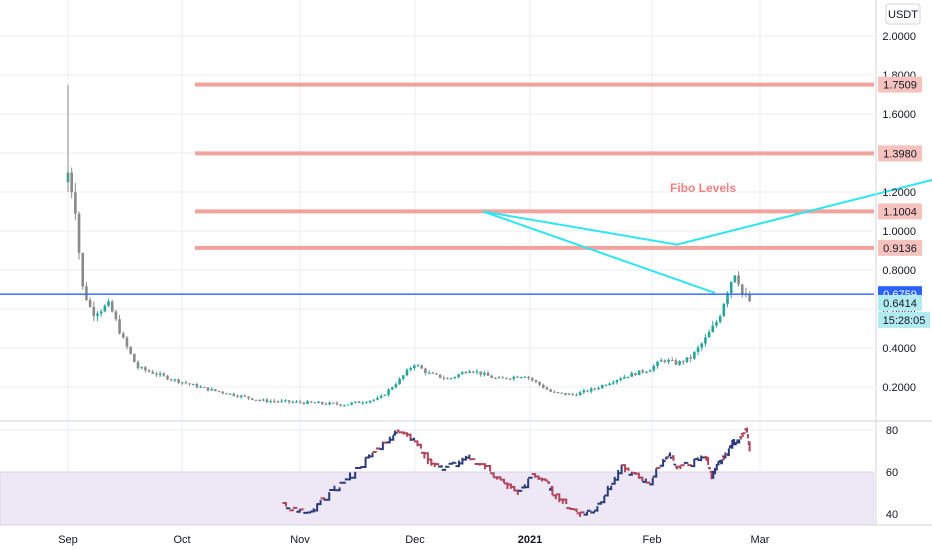 The width and height of the screenshot is (932, 550). What do you see at coordinates (900, 86) in the screenshot?
I see `fibo-level-tag: 1.7509` at bounding box center [900, 86].